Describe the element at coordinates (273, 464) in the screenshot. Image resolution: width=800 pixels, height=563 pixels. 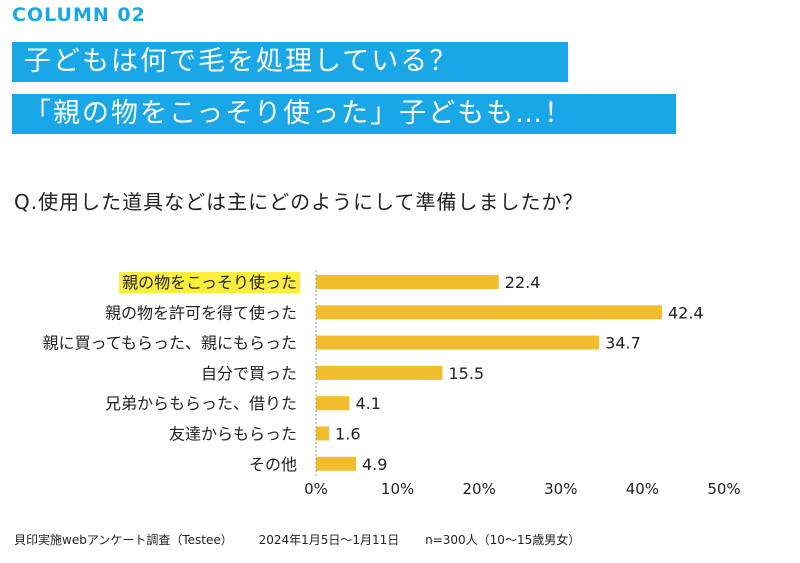
I see `category-label: その他` at that location.